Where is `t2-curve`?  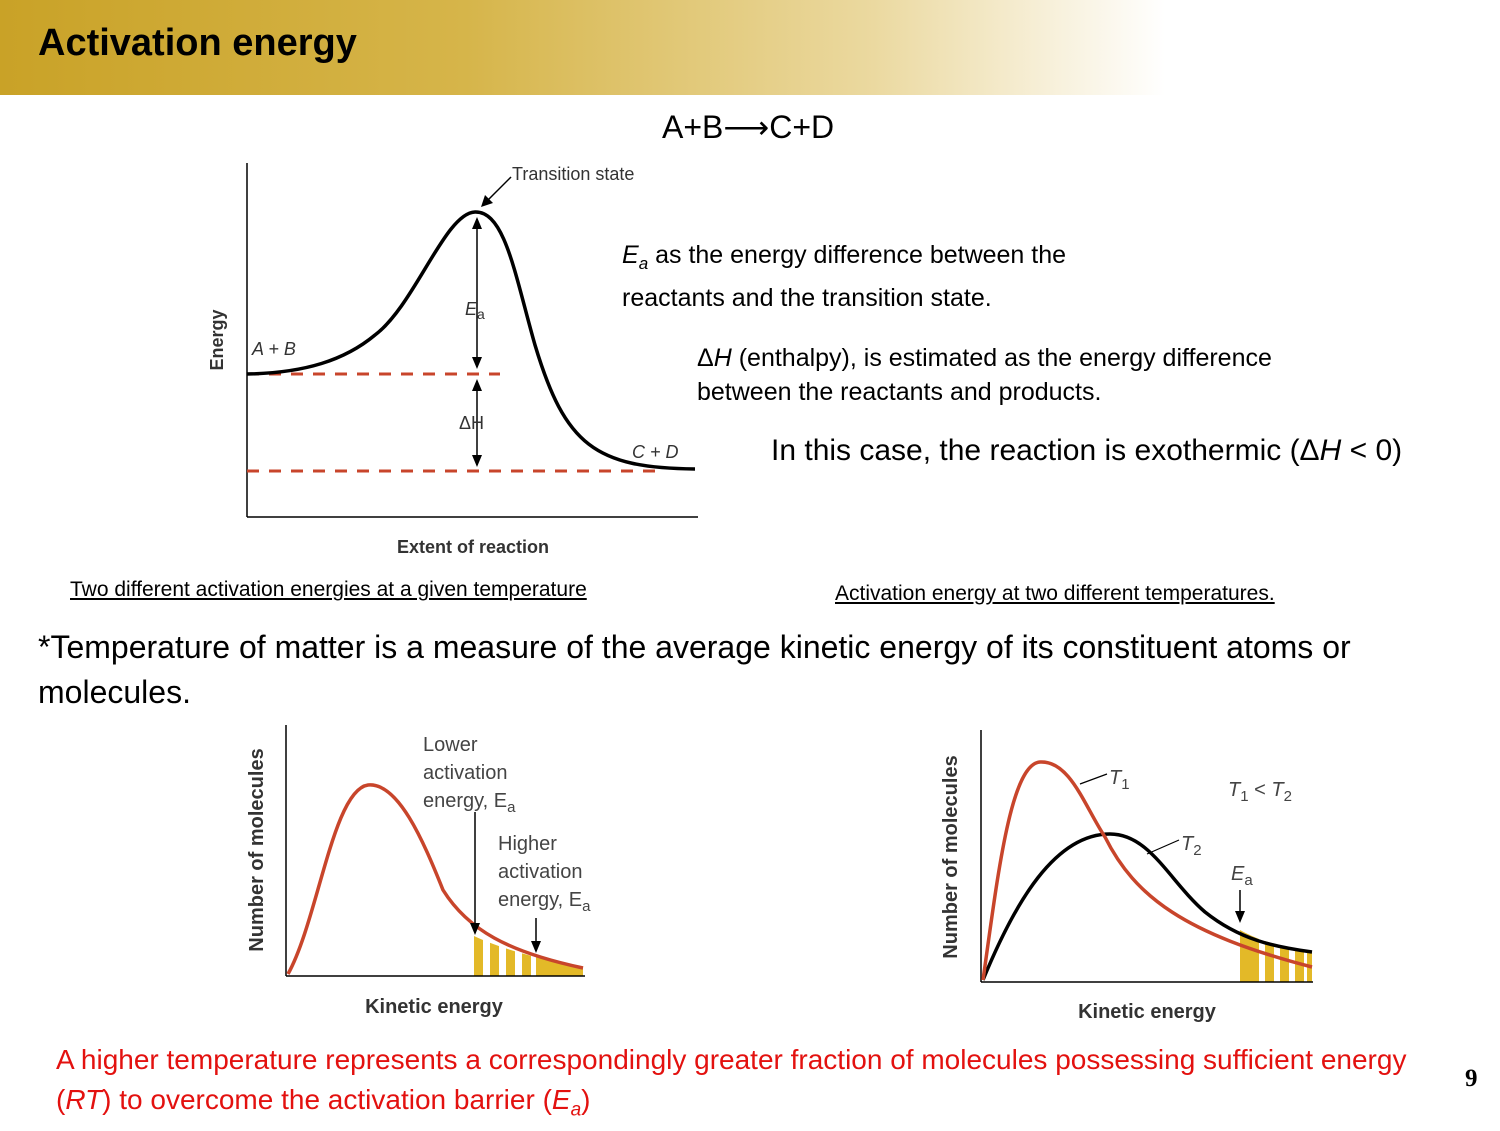 t2-curve is located at coordinates (1147, 906).